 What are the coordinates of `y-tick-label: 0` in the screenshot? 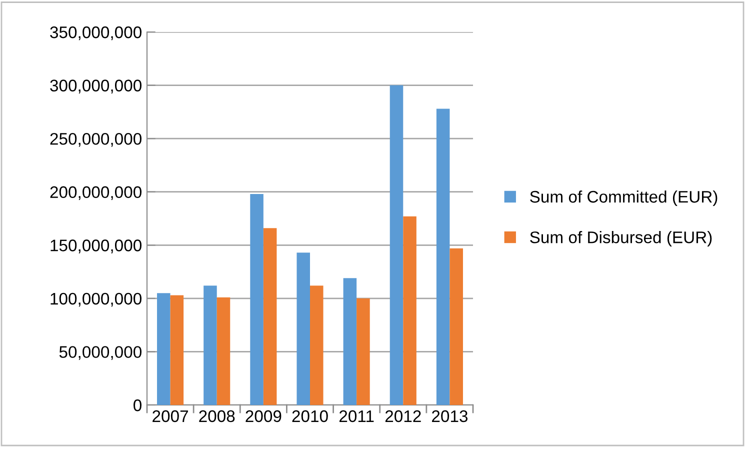 It's located at (138, 405).